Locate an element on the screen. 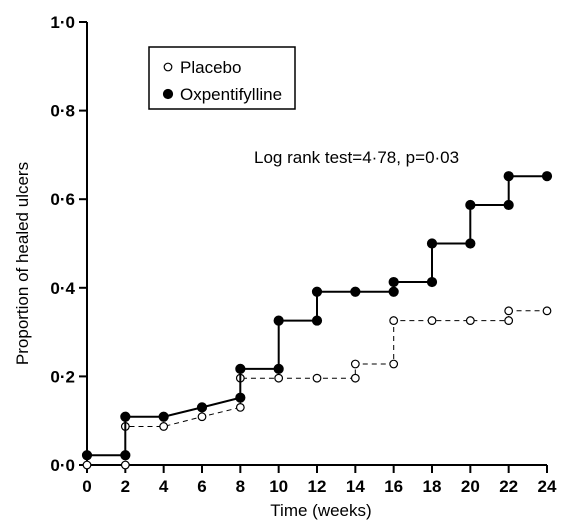  y-tick-label: 0·4 is located at coordinates (62, 288).